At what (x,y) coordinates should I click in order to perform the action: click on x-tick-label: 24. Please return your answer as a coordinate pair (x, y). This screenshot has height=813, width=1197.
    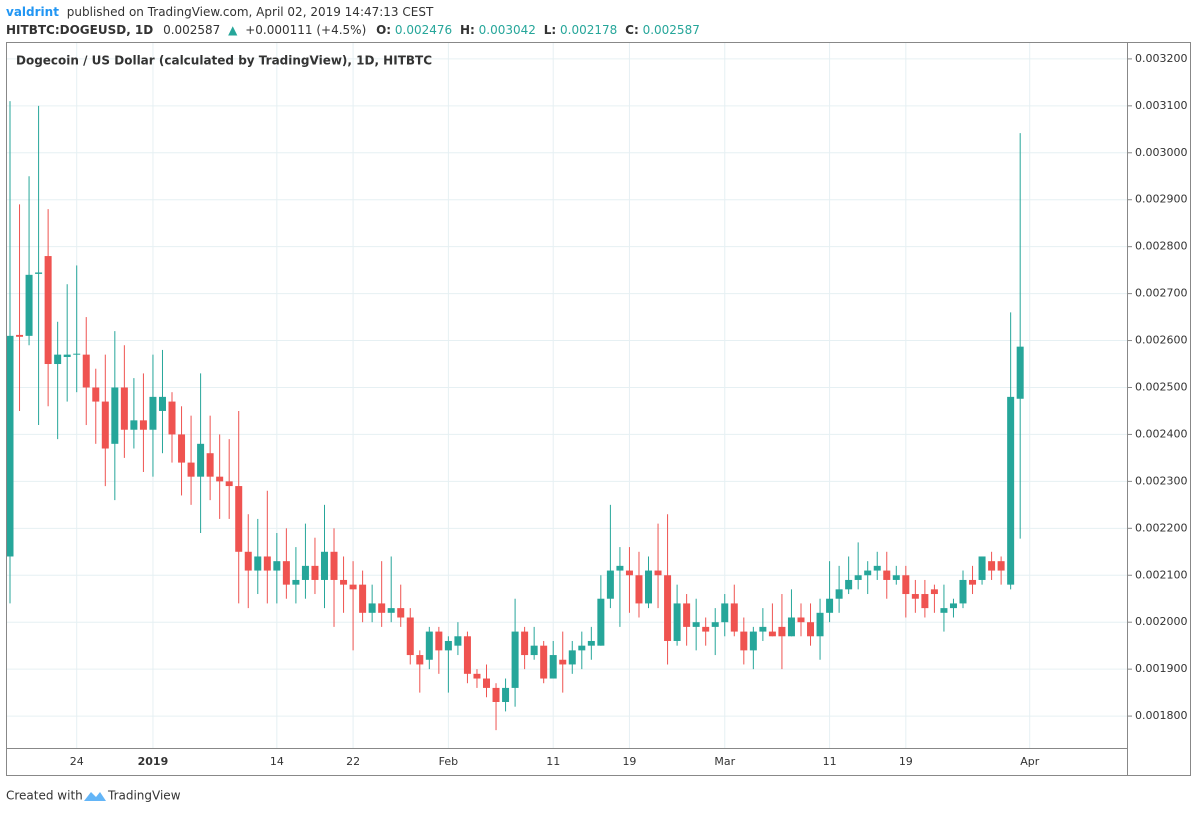
    Looking at the image, I should click on (77, 761).